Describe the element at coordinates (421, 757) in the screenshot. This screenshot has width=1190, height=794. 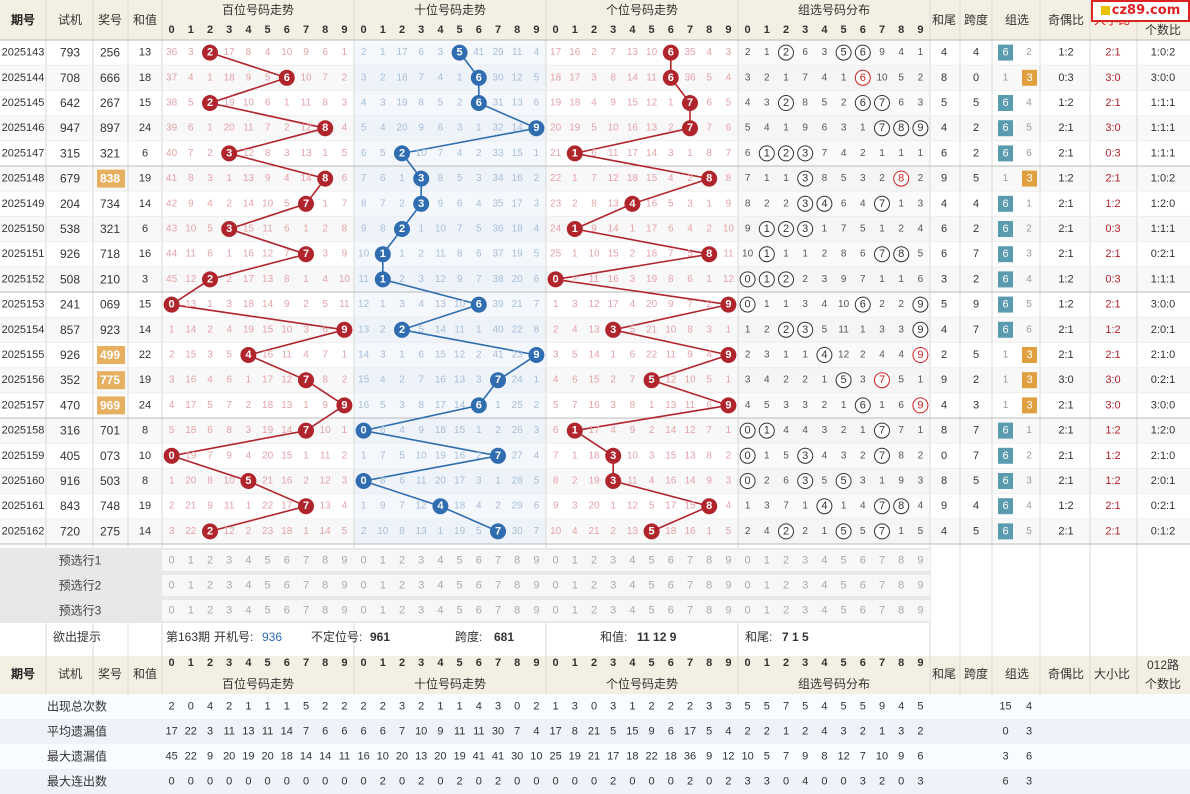
I see `stats-value: 13` at that location.